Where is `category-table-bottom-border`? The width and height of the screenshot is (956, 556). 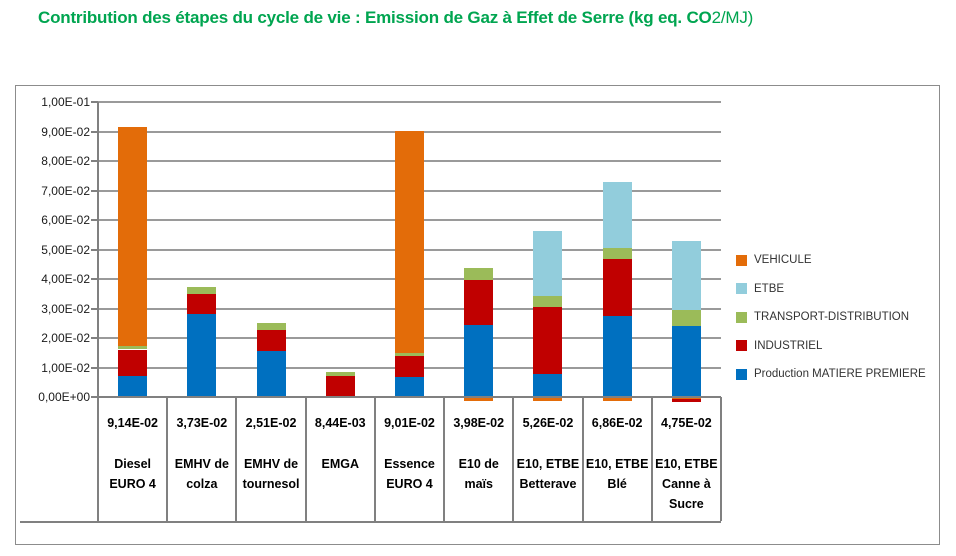
category-table-bottom-border is located at coordinates (370, 522).